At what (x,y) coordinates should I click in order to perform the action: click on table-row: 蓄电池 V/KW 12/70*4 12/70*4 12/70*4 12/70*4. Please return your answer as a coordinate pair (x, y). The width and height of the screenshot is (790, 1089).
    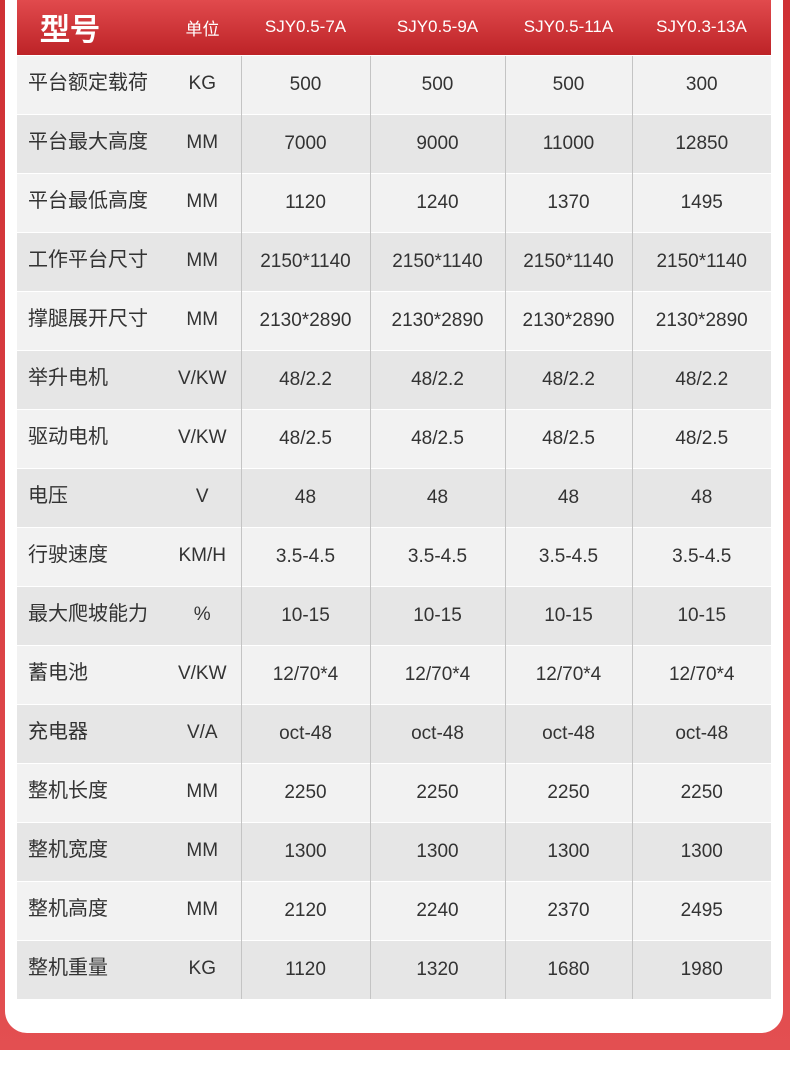
    Looking at the image, I should click on (394, 674).